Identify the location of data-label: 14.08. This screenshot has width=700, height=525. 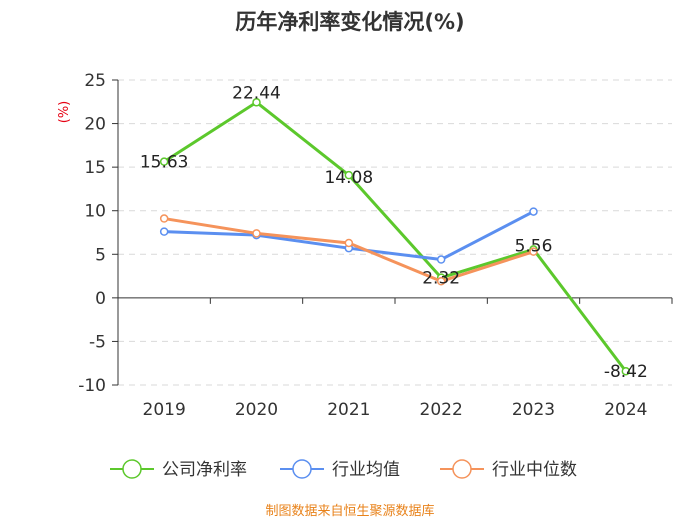
(348, 178).